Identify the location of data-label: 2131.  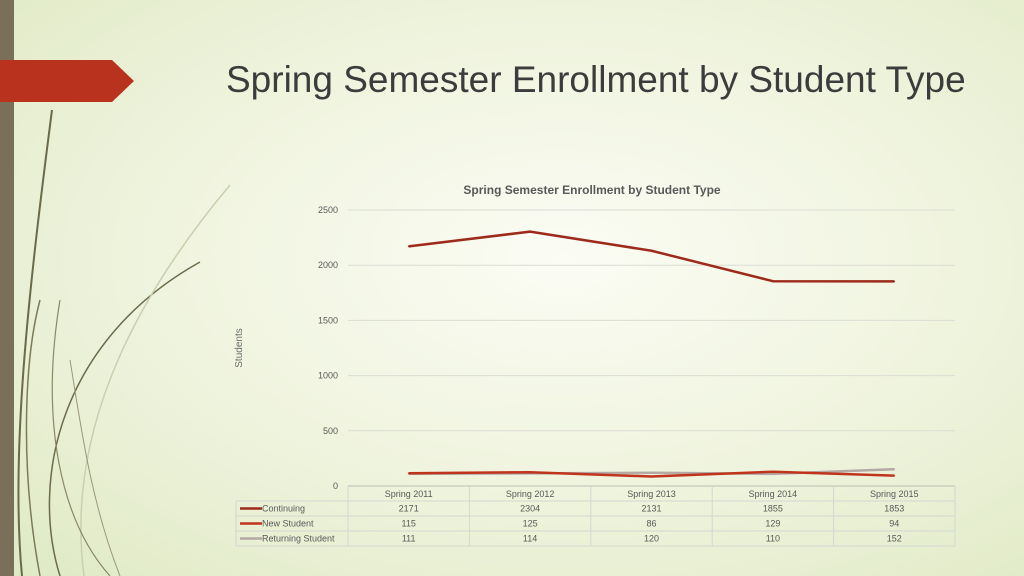
(651, 509).